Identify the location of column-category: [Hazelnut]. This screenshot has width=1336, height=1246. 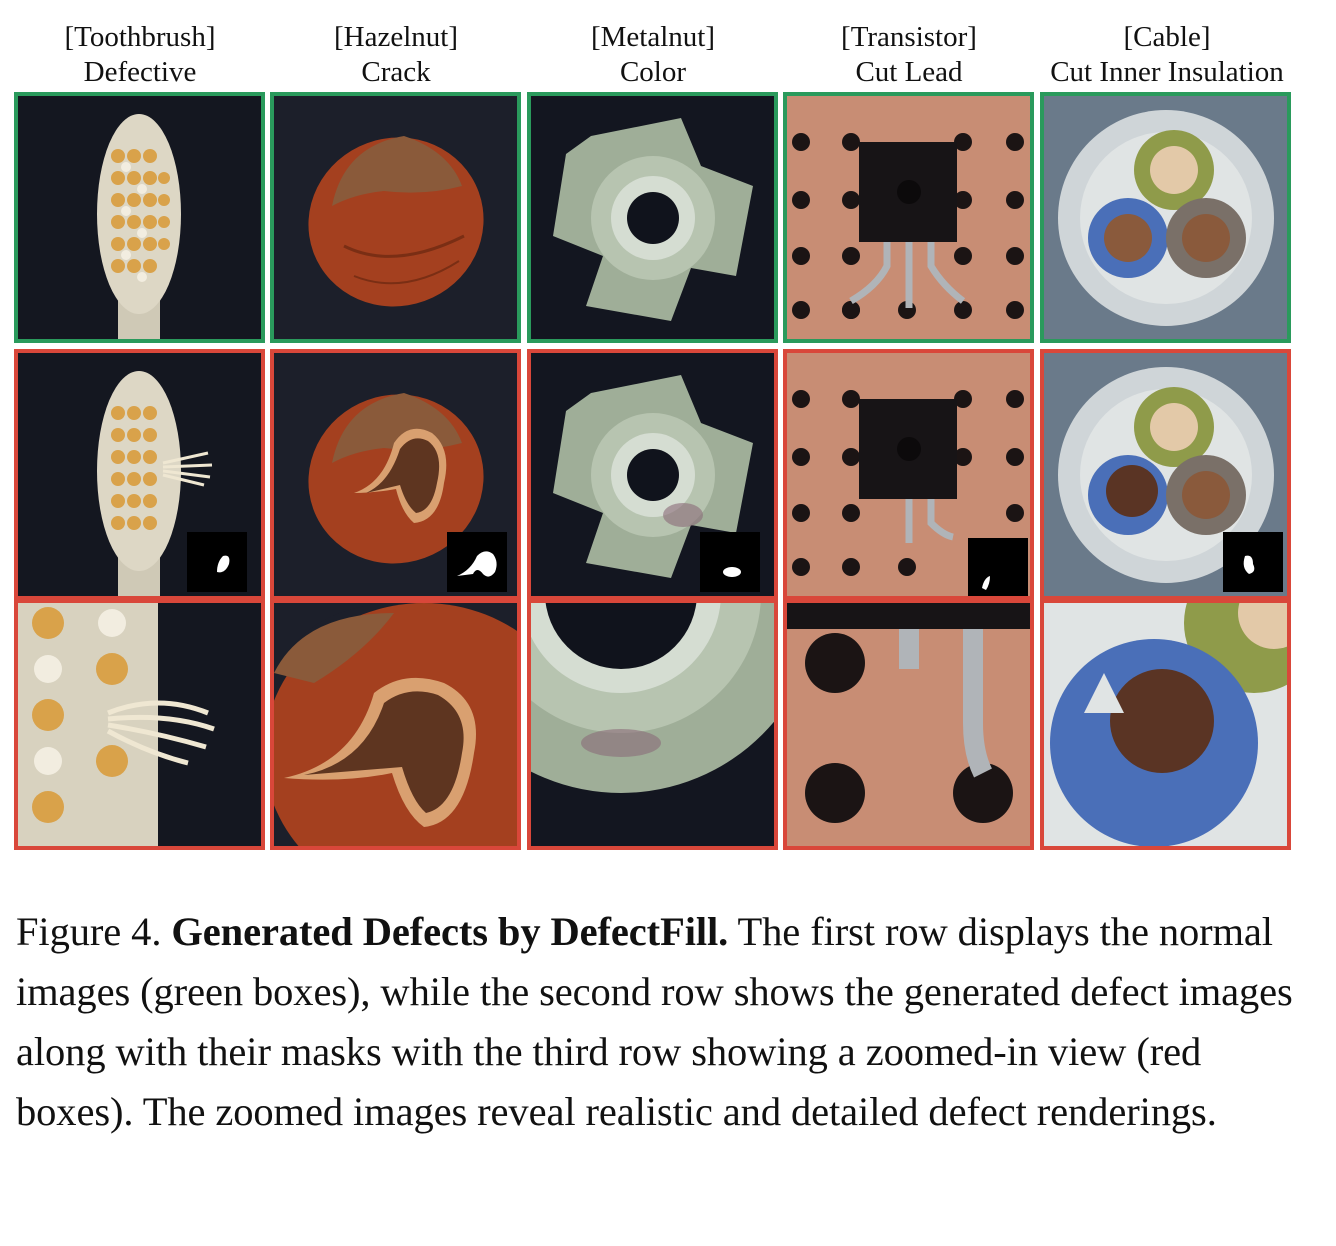
(396, 37).